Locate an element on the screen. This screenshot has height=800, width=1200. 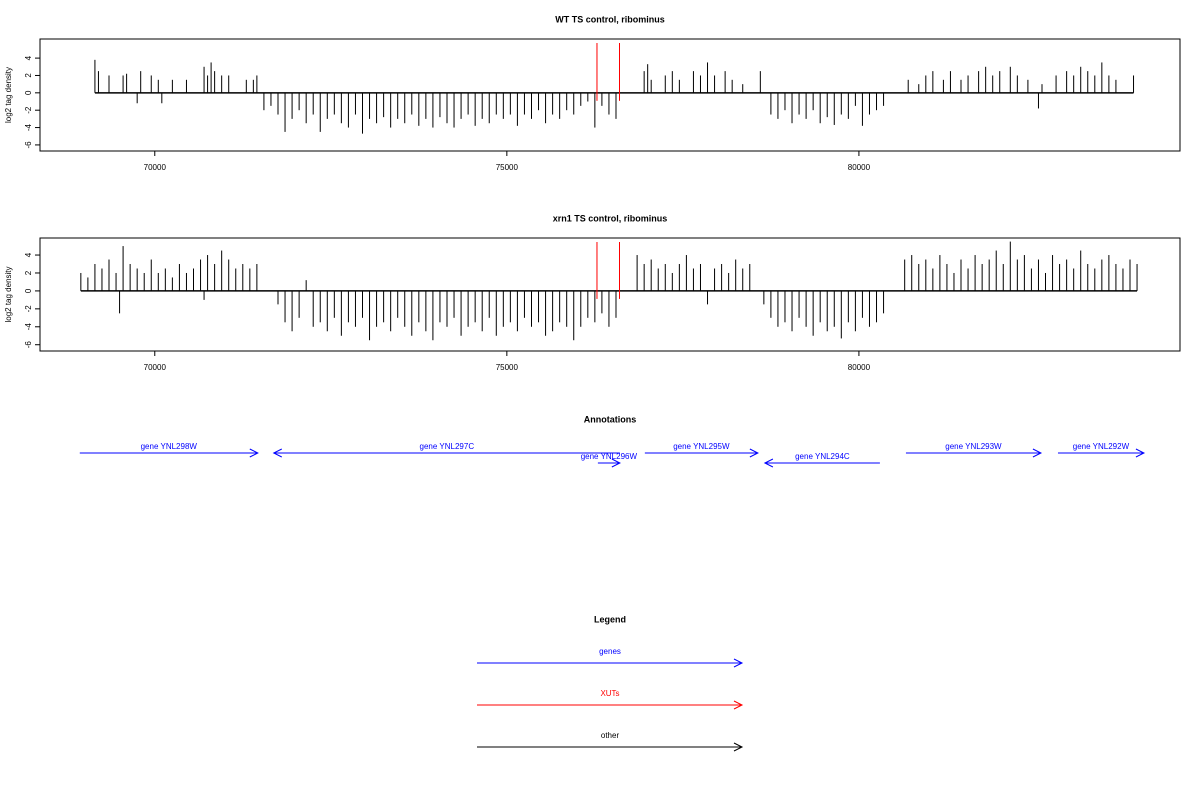
legend-label: other is located at coordinates (610, 735).